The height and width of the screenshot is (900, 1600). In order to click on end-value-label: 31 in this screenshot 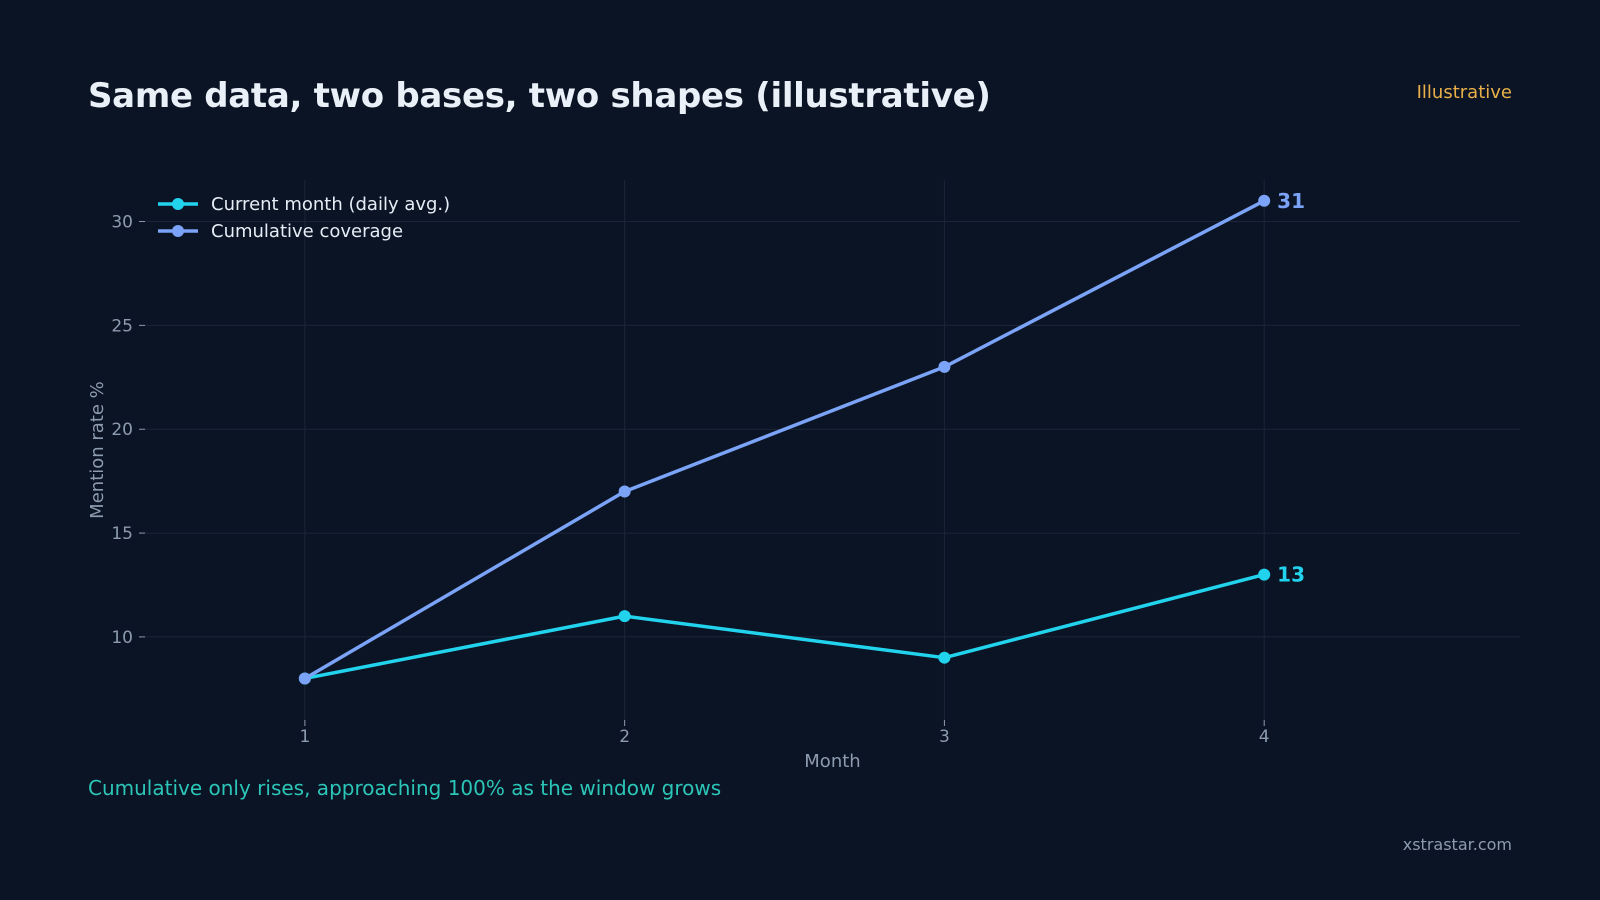, I will do `click(1291, 201)`.